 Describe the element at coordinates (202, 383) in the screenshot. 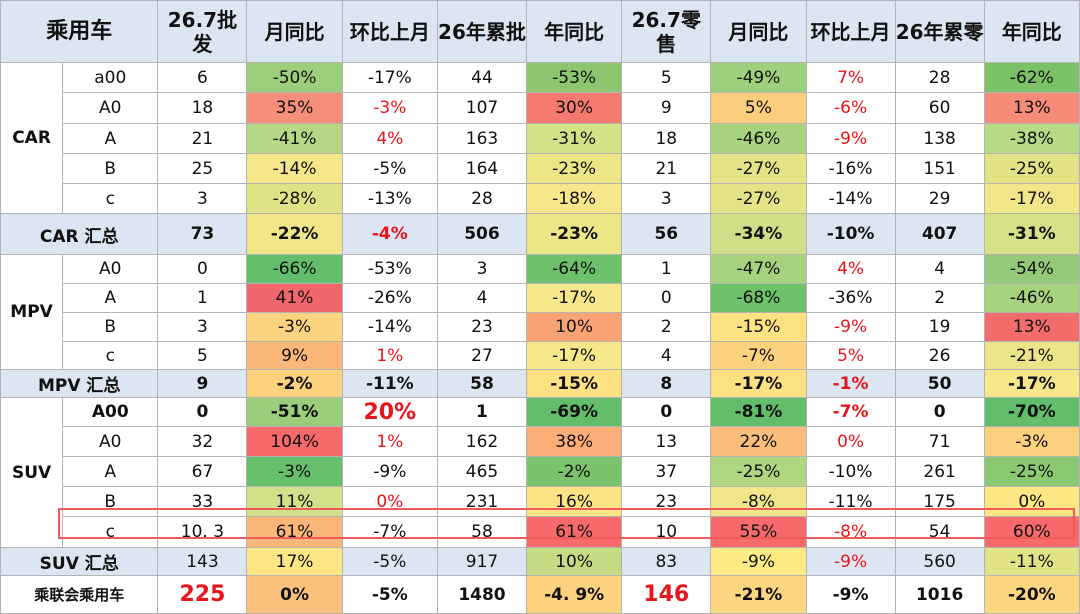

I see `table-cell: 9` at that location.